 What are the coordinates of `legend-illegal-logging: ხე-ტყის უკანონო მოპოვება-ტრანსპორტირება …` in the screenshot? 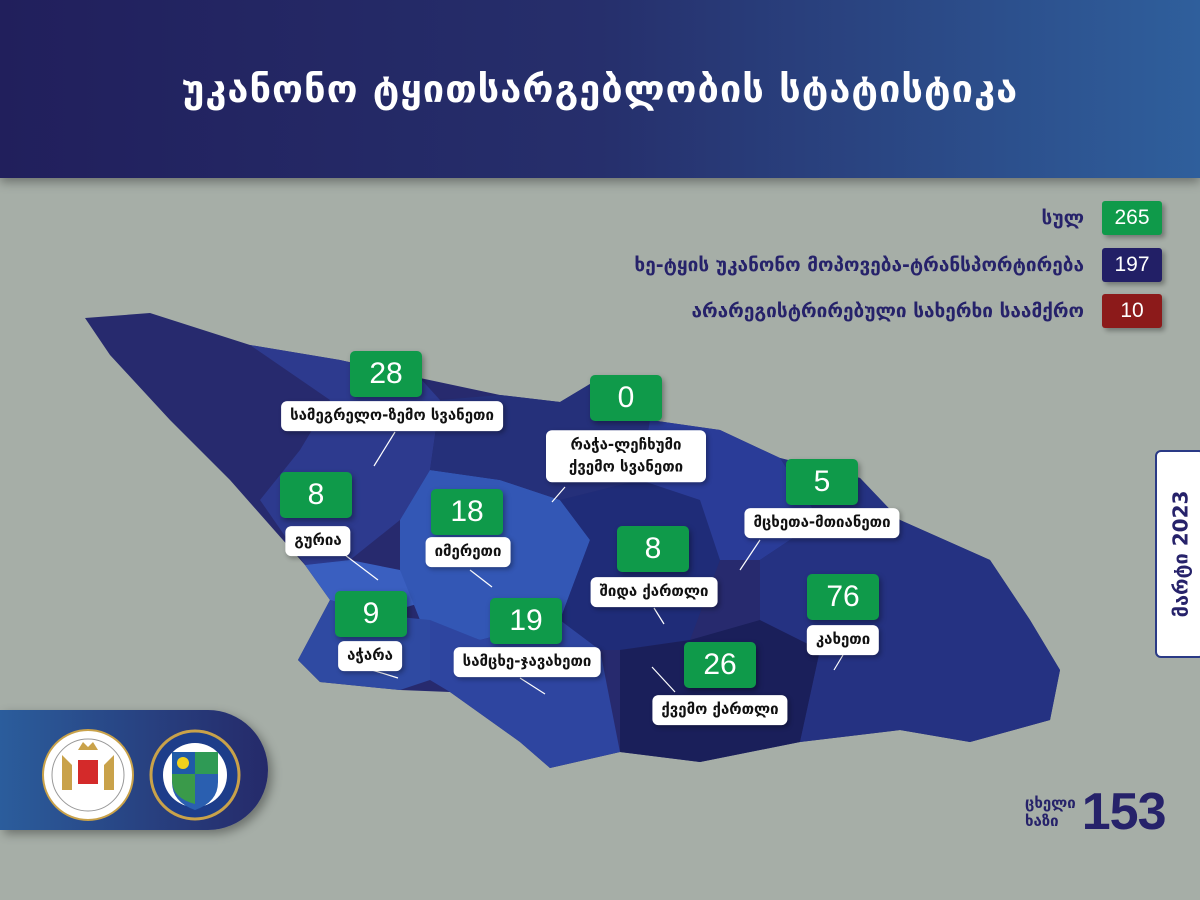 It's located at (898, 265).